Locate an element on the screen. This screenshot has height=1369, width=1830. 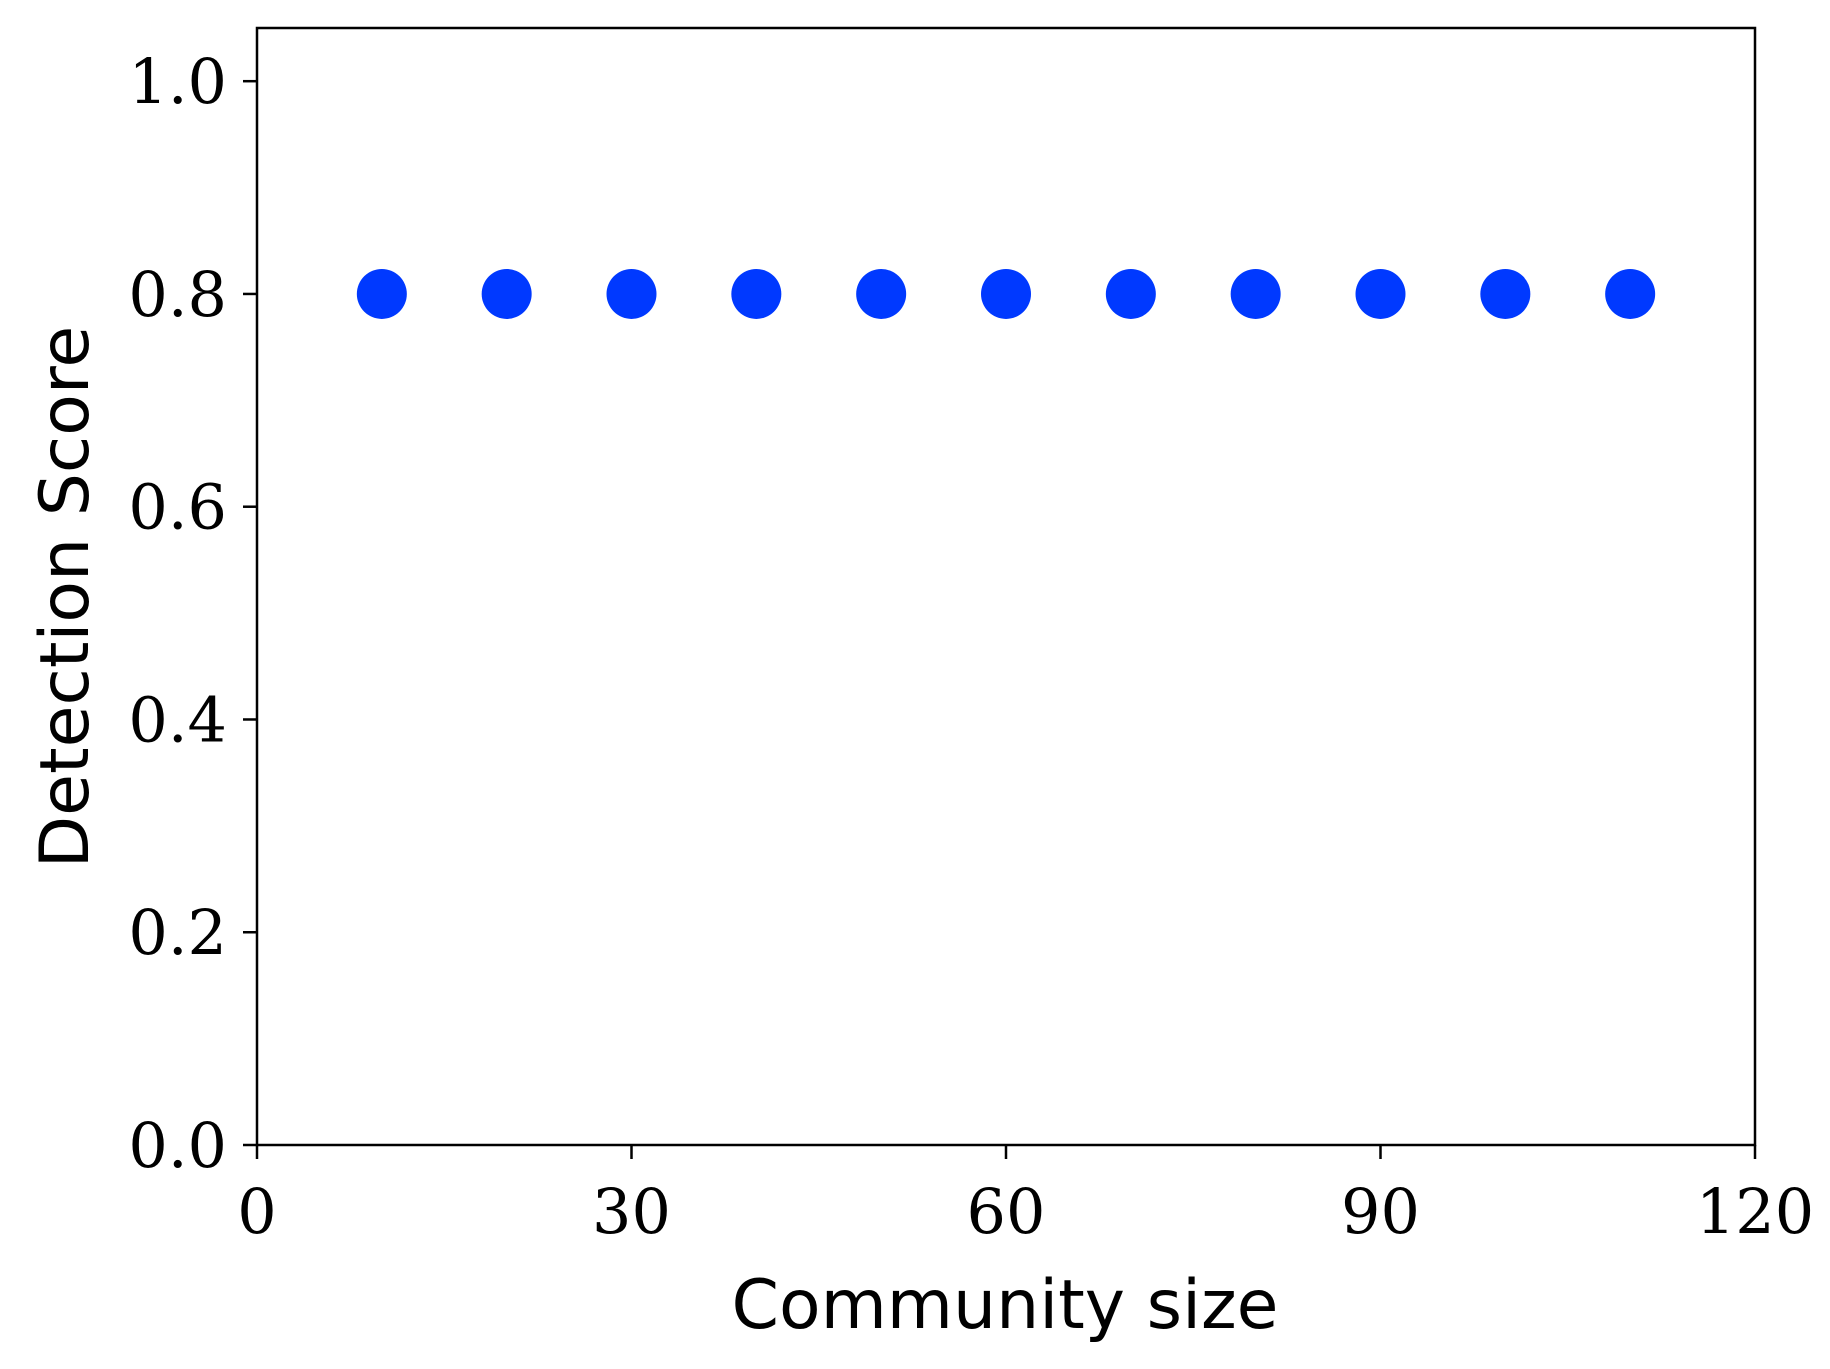
y-tick-label: 0.8 is located at coordinates (177, 294).